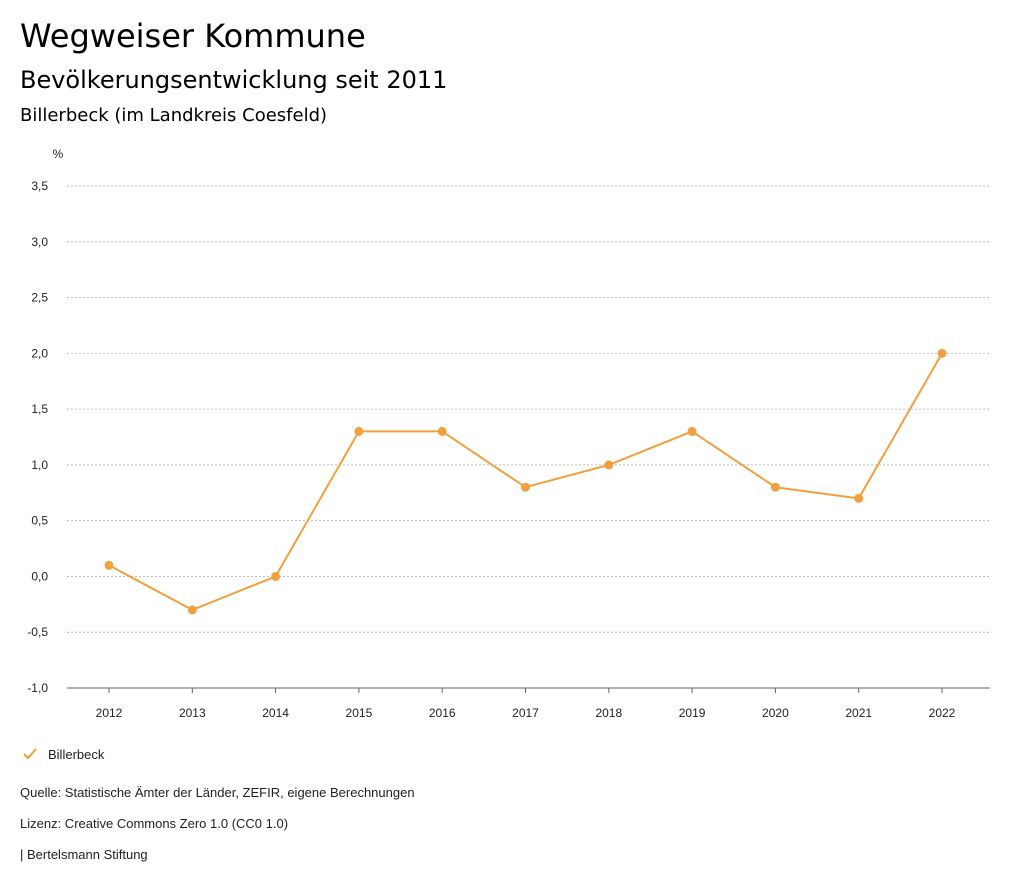  I want to click on y-axis-unit-label: %, so click(58, 154).